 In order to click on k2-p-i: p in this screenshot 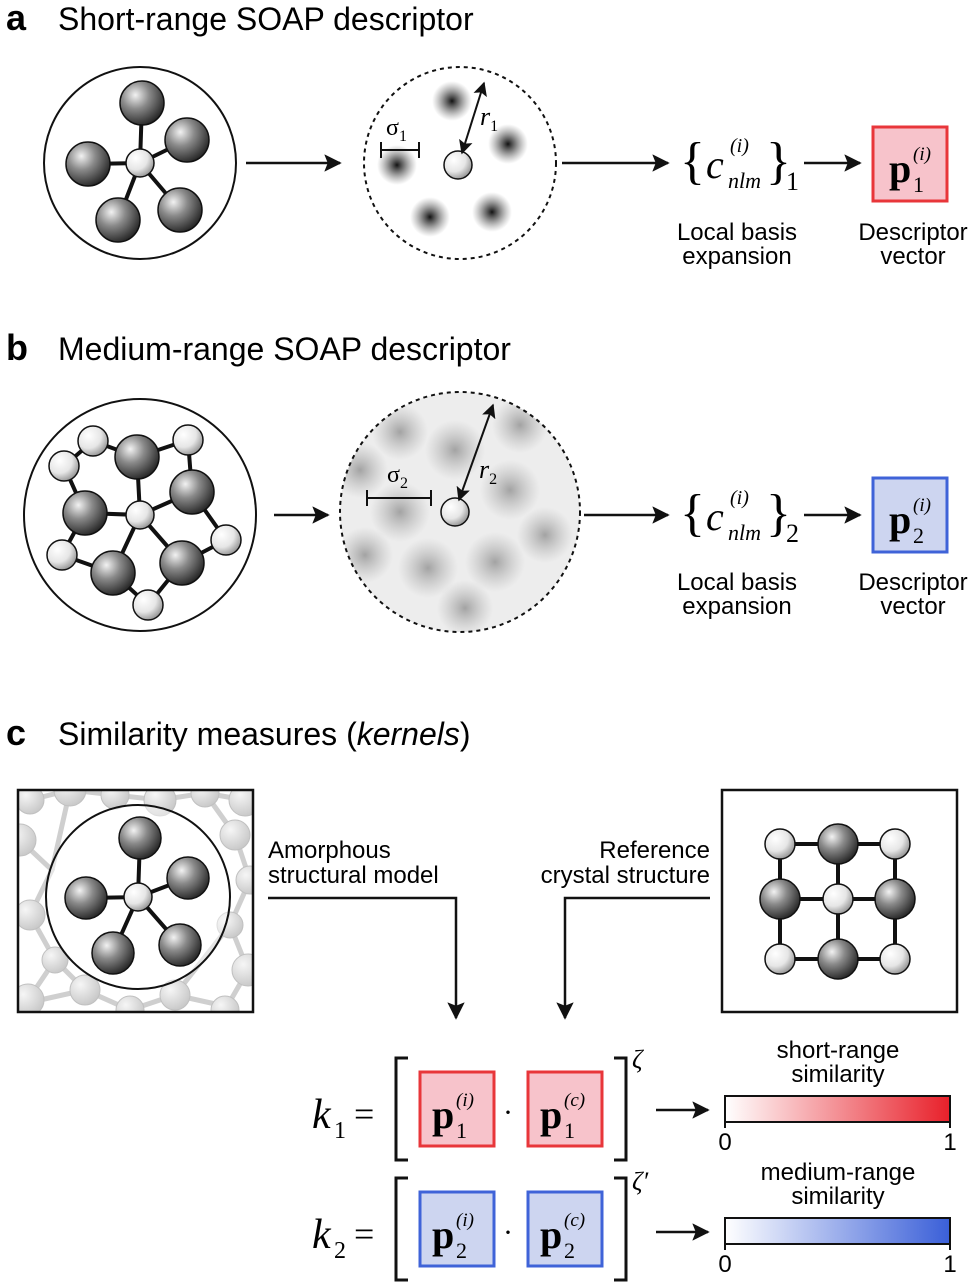, I will do `click(443, 1234)`.